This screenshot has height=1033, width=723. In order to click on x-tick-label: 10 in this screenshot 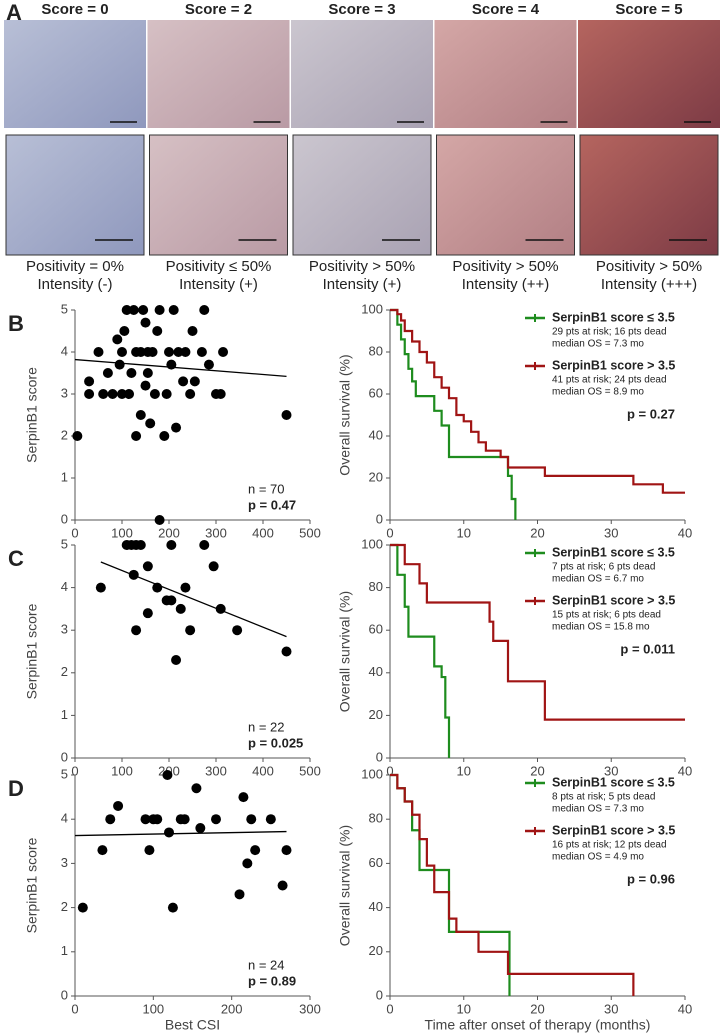, I will do `click(464, 532)`.